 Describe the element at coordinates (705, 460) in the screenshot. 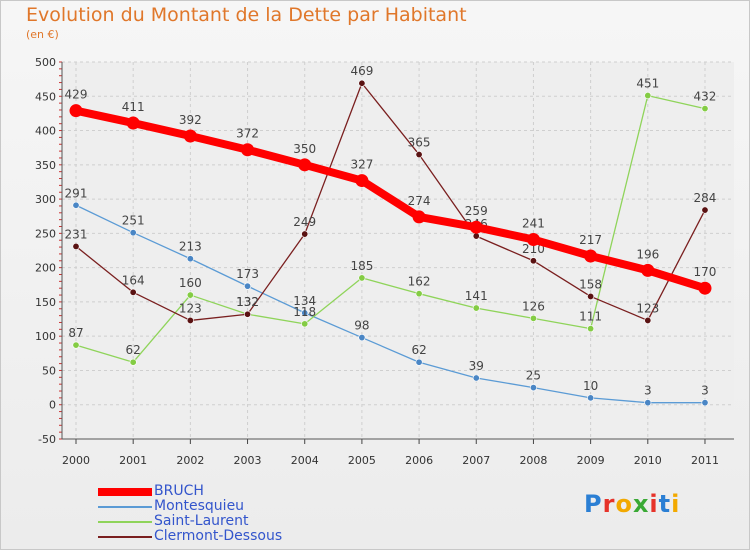

I see `x-tick-label: 2011` at that location.